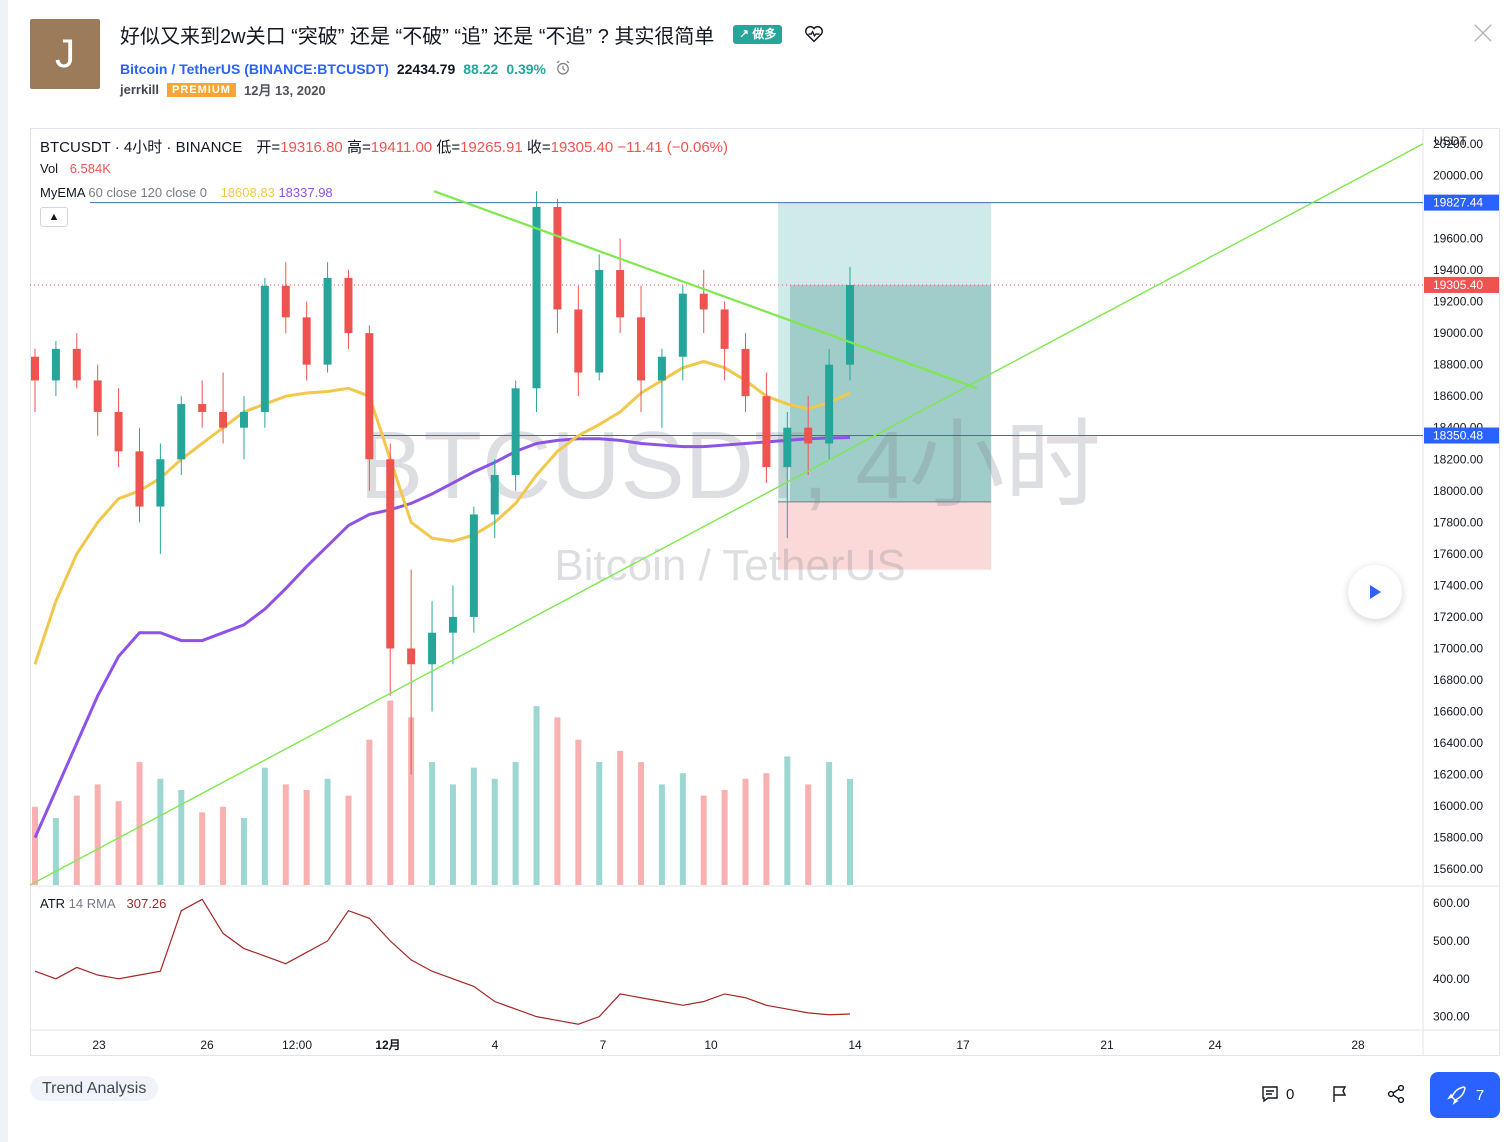  Describe the element at coordinates (54, 217) in the screenshot. I see `collapse-legend-button: ▲` at that location.